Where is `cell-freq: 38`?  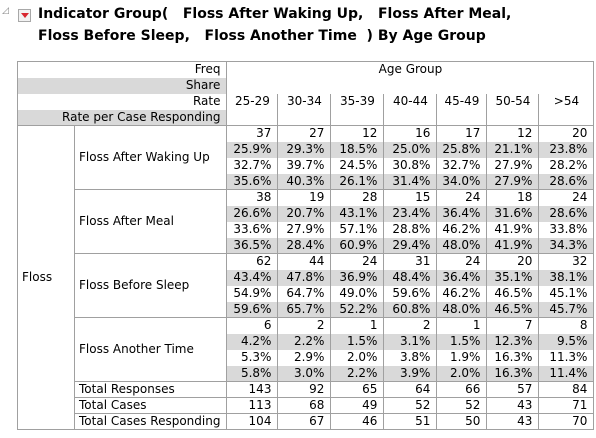
cell-freq: 38 is located at coordinates (252, 197).